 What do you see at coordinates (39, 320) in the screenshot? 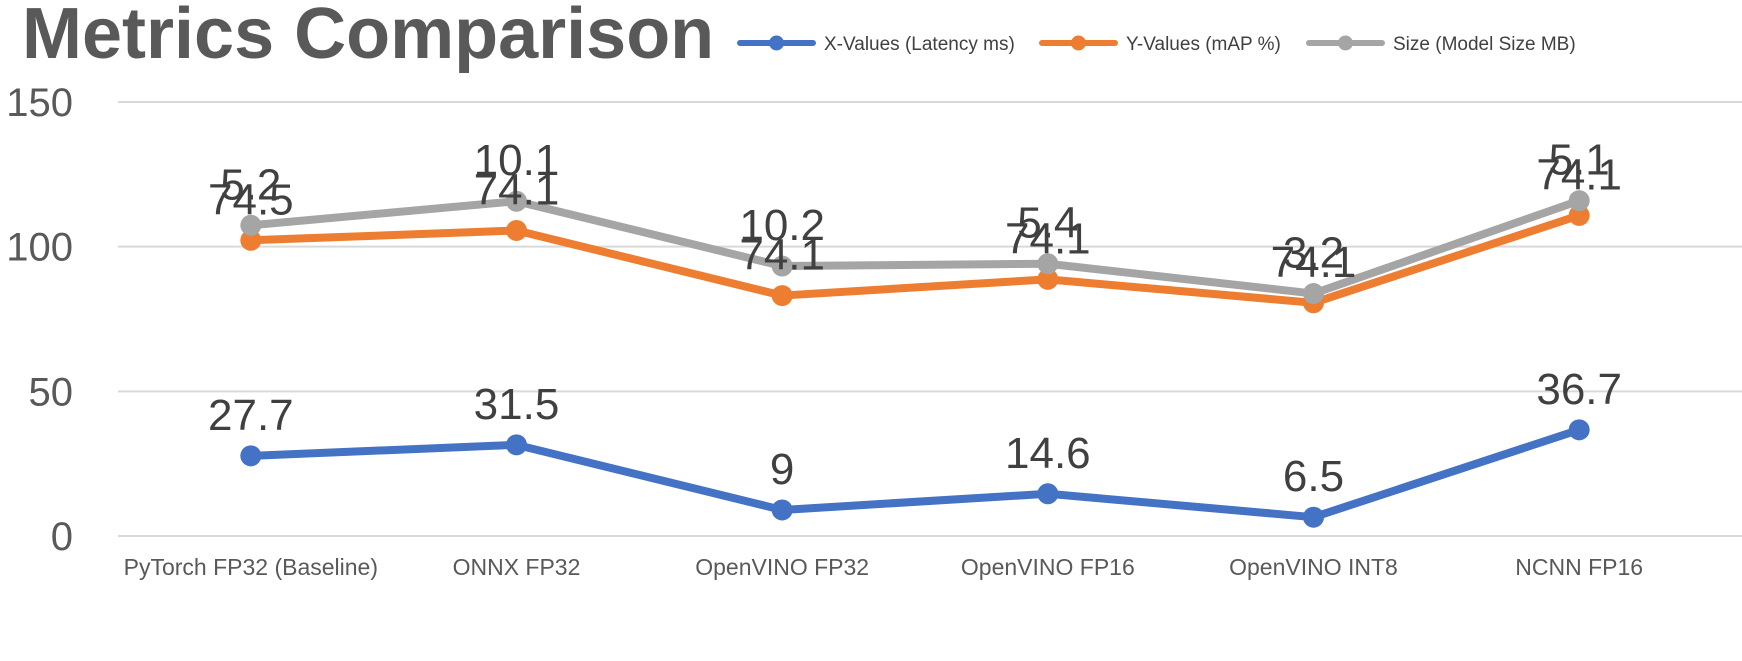
I see `y-axis-ticks: 0 50 100 150` at bounding box center [39, 320].